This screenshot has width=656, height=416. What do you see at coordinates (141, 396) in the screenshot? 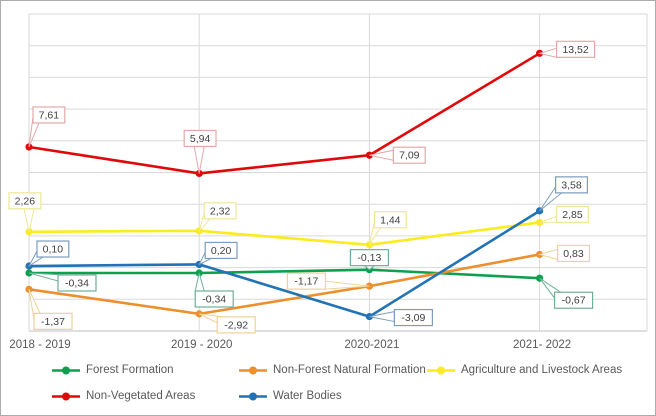
I see `legend-label: Non-Vegetated Areas` at bounding box center [141, 396].